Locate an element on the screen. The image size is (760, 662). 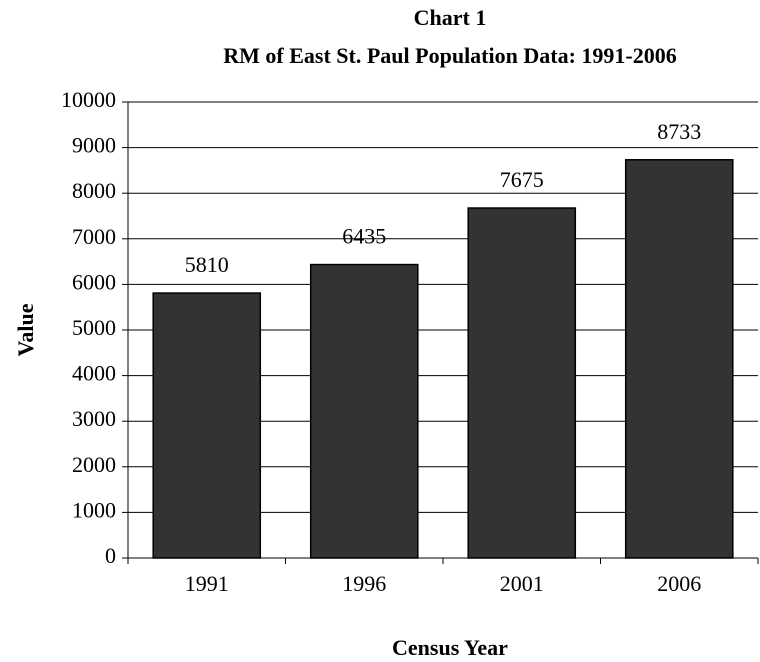
y-tick-label: 6000 is located at coordinates (94, 281).